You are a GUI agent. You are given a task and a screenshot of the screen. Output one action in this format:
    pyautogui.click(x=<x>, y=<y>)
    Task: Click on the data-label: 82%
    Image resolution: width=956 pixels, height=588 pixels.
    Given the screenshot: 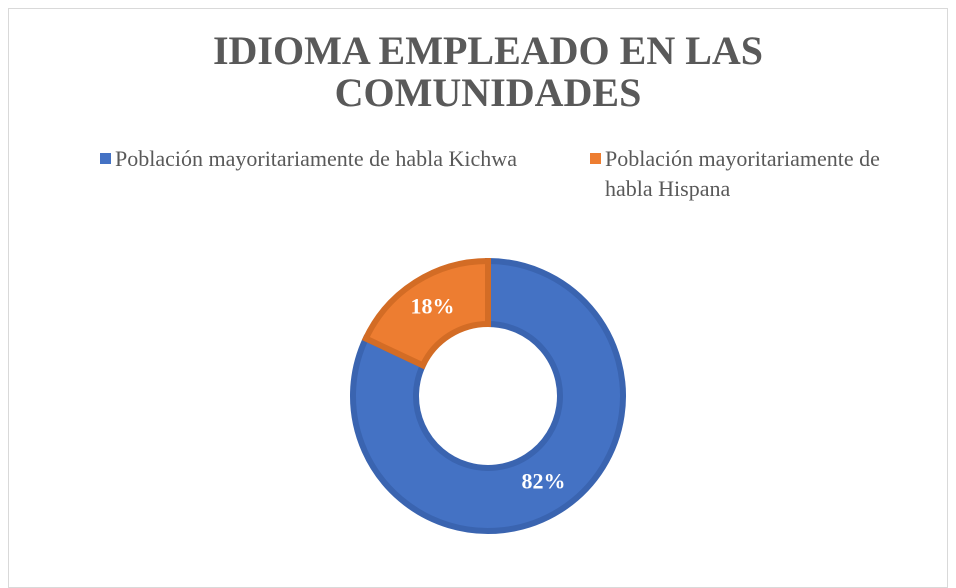 What is the action you would take?
    pyautogui.click(x=543, y=480)
    